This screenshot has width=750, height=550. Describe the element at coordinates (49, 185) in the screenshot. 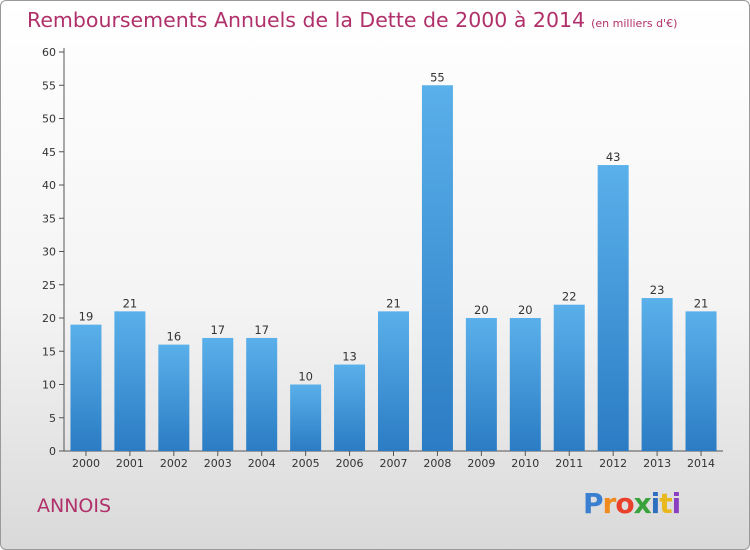

I see `y-tick-label: 40` at that location.